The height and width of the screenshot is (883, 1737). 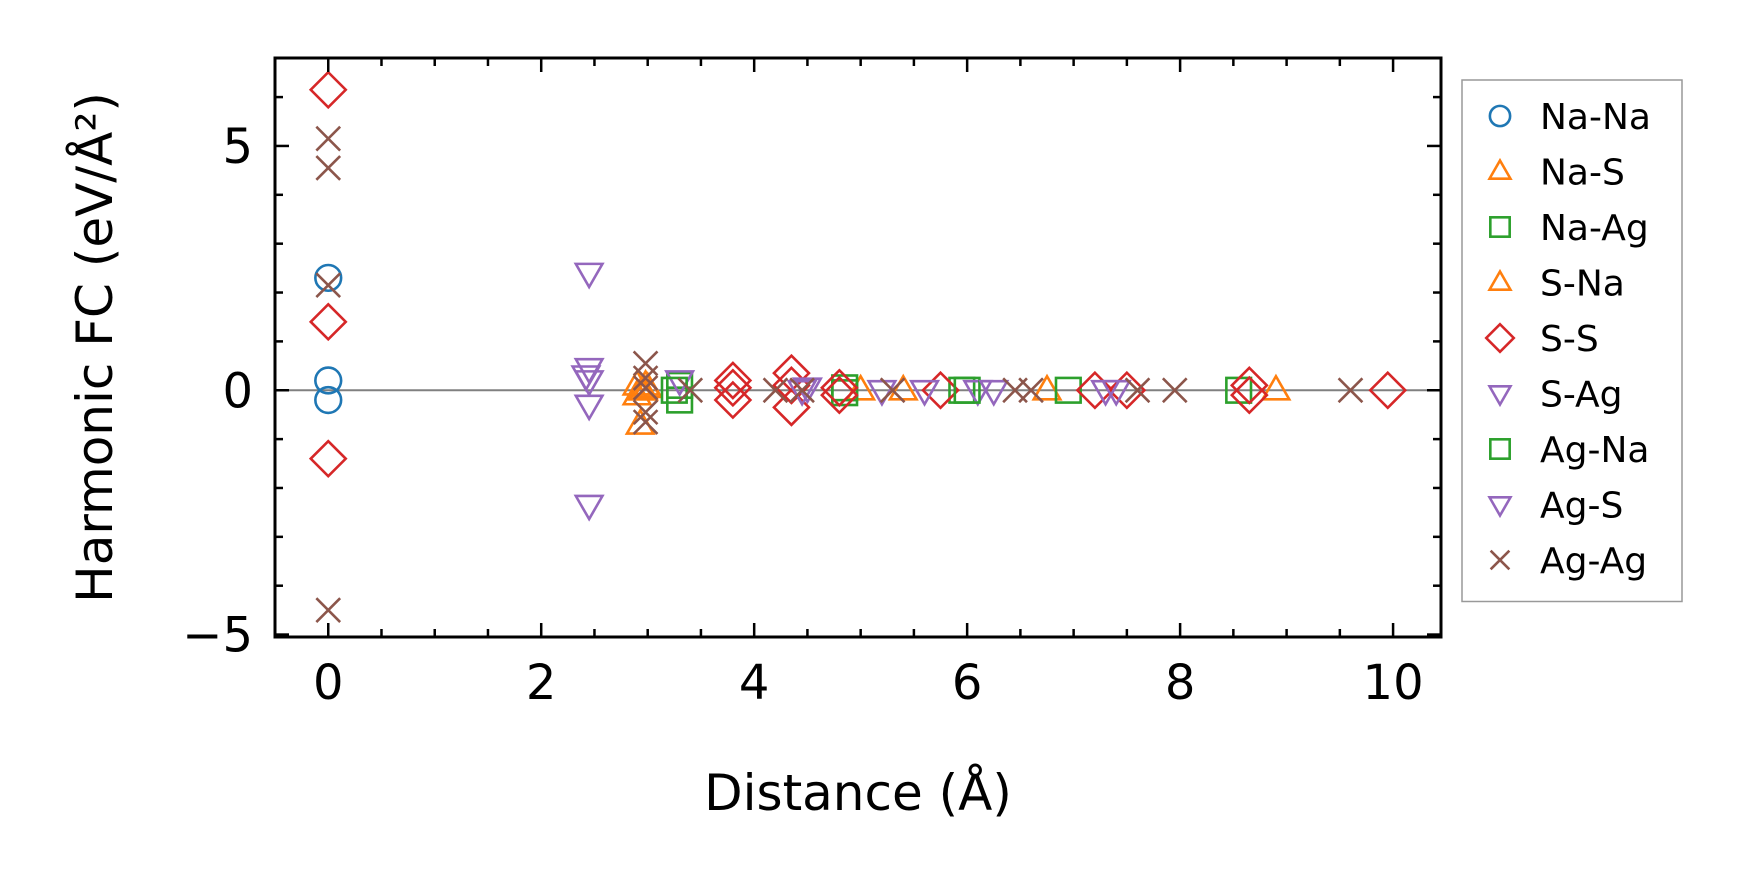 What do you see at coordinates (217, 636) in the screenshot?
I see `y-tick-label: −5` at bounding box center [217, 636].